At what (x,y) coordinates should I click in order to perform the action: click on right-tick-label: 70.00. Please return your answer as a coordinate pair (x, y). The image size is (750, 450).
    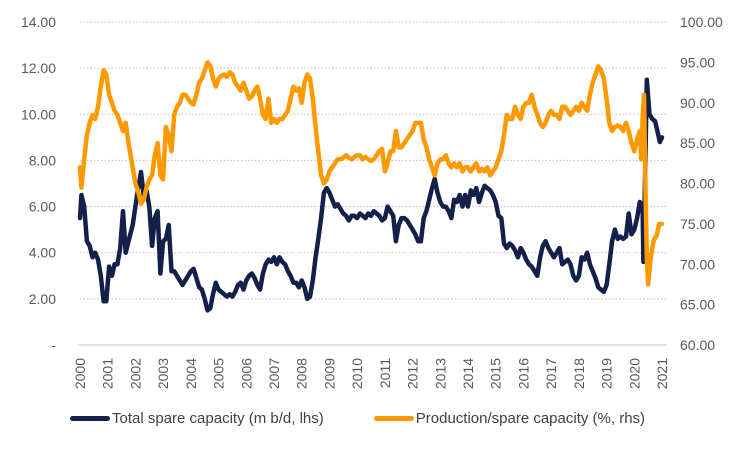
    Looking at the image, I should click on (697, 264).